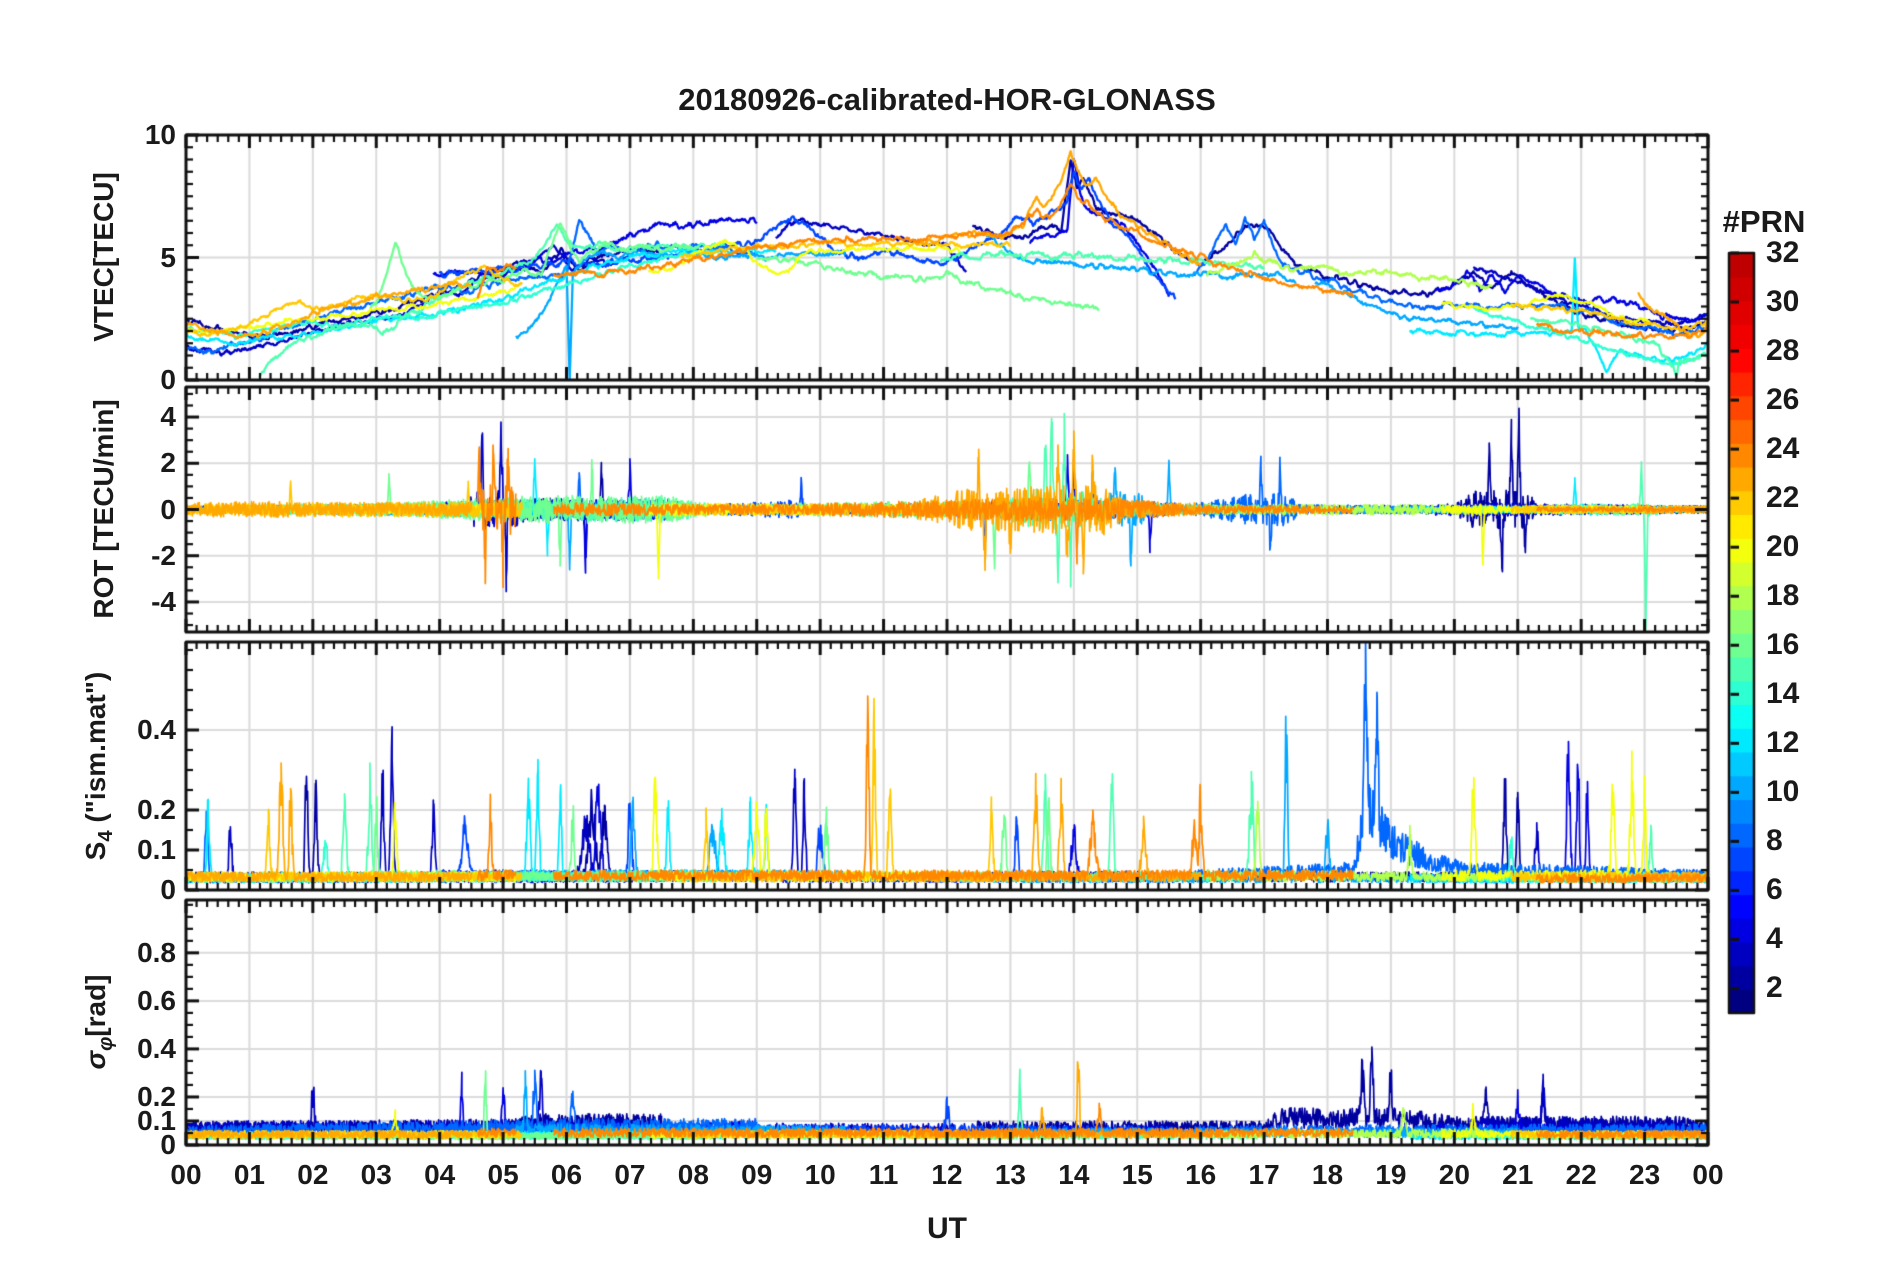 The image size is (1902, 1272). What do you see at coordinates (503, 1174) in the screenshot?
I see `x-tick-label: 05` at bounding box center [503, 1174].